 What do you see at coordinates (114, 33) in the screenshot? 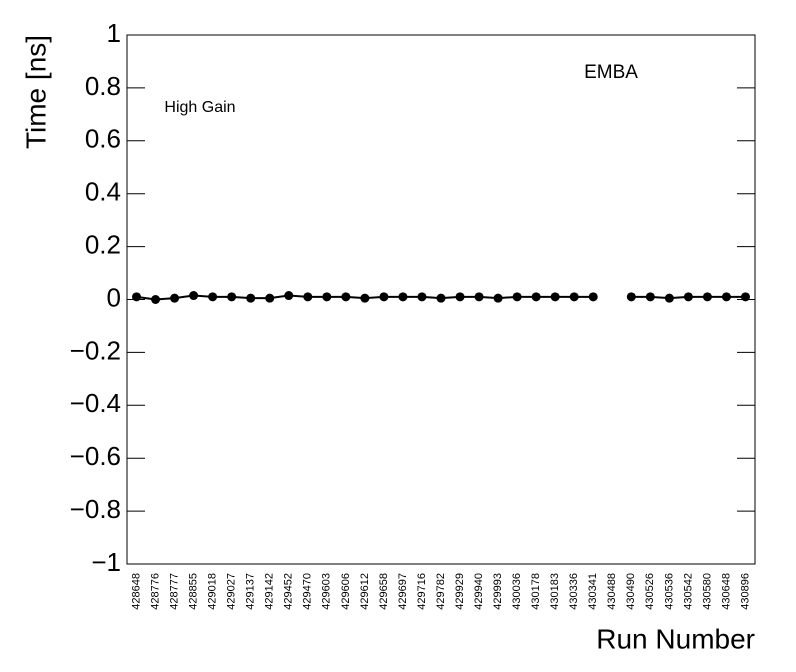
I see `y-tick-label: 1` at bounding box center [114, 33].